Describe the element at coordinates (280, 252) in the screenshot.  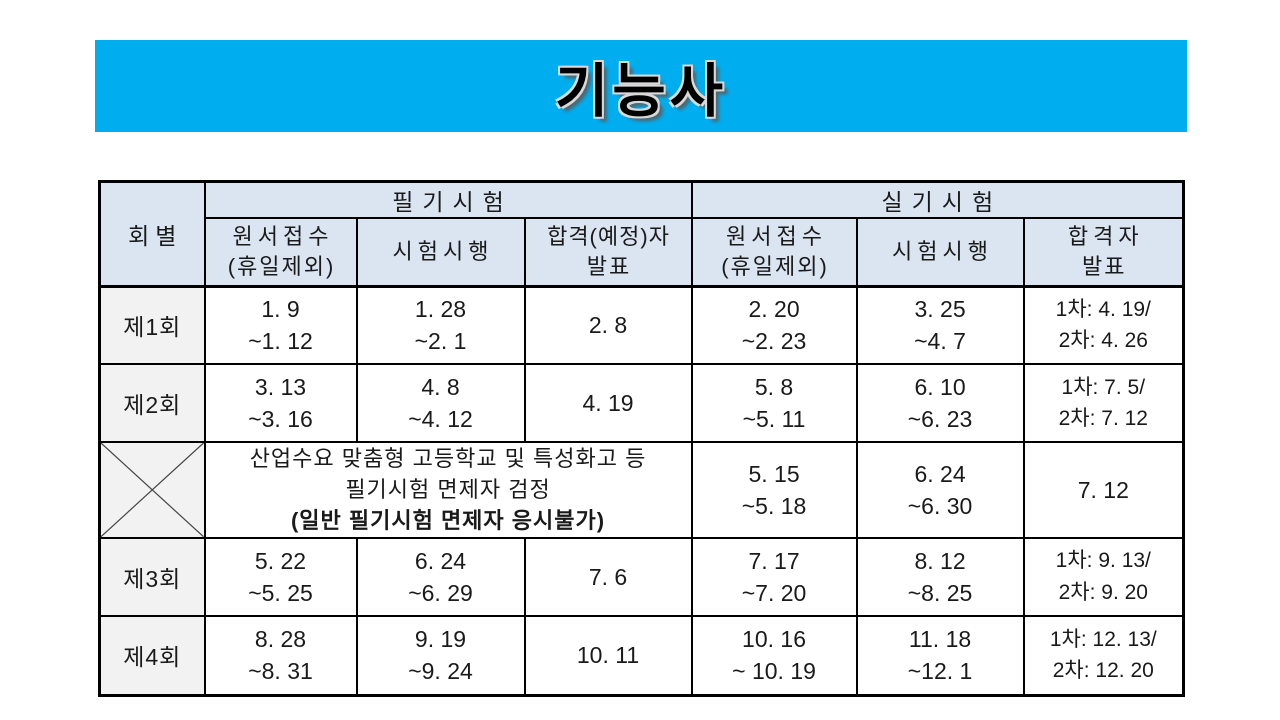
I see `sub-header-written-application: 원서접수 (휴일제외)` at that location.